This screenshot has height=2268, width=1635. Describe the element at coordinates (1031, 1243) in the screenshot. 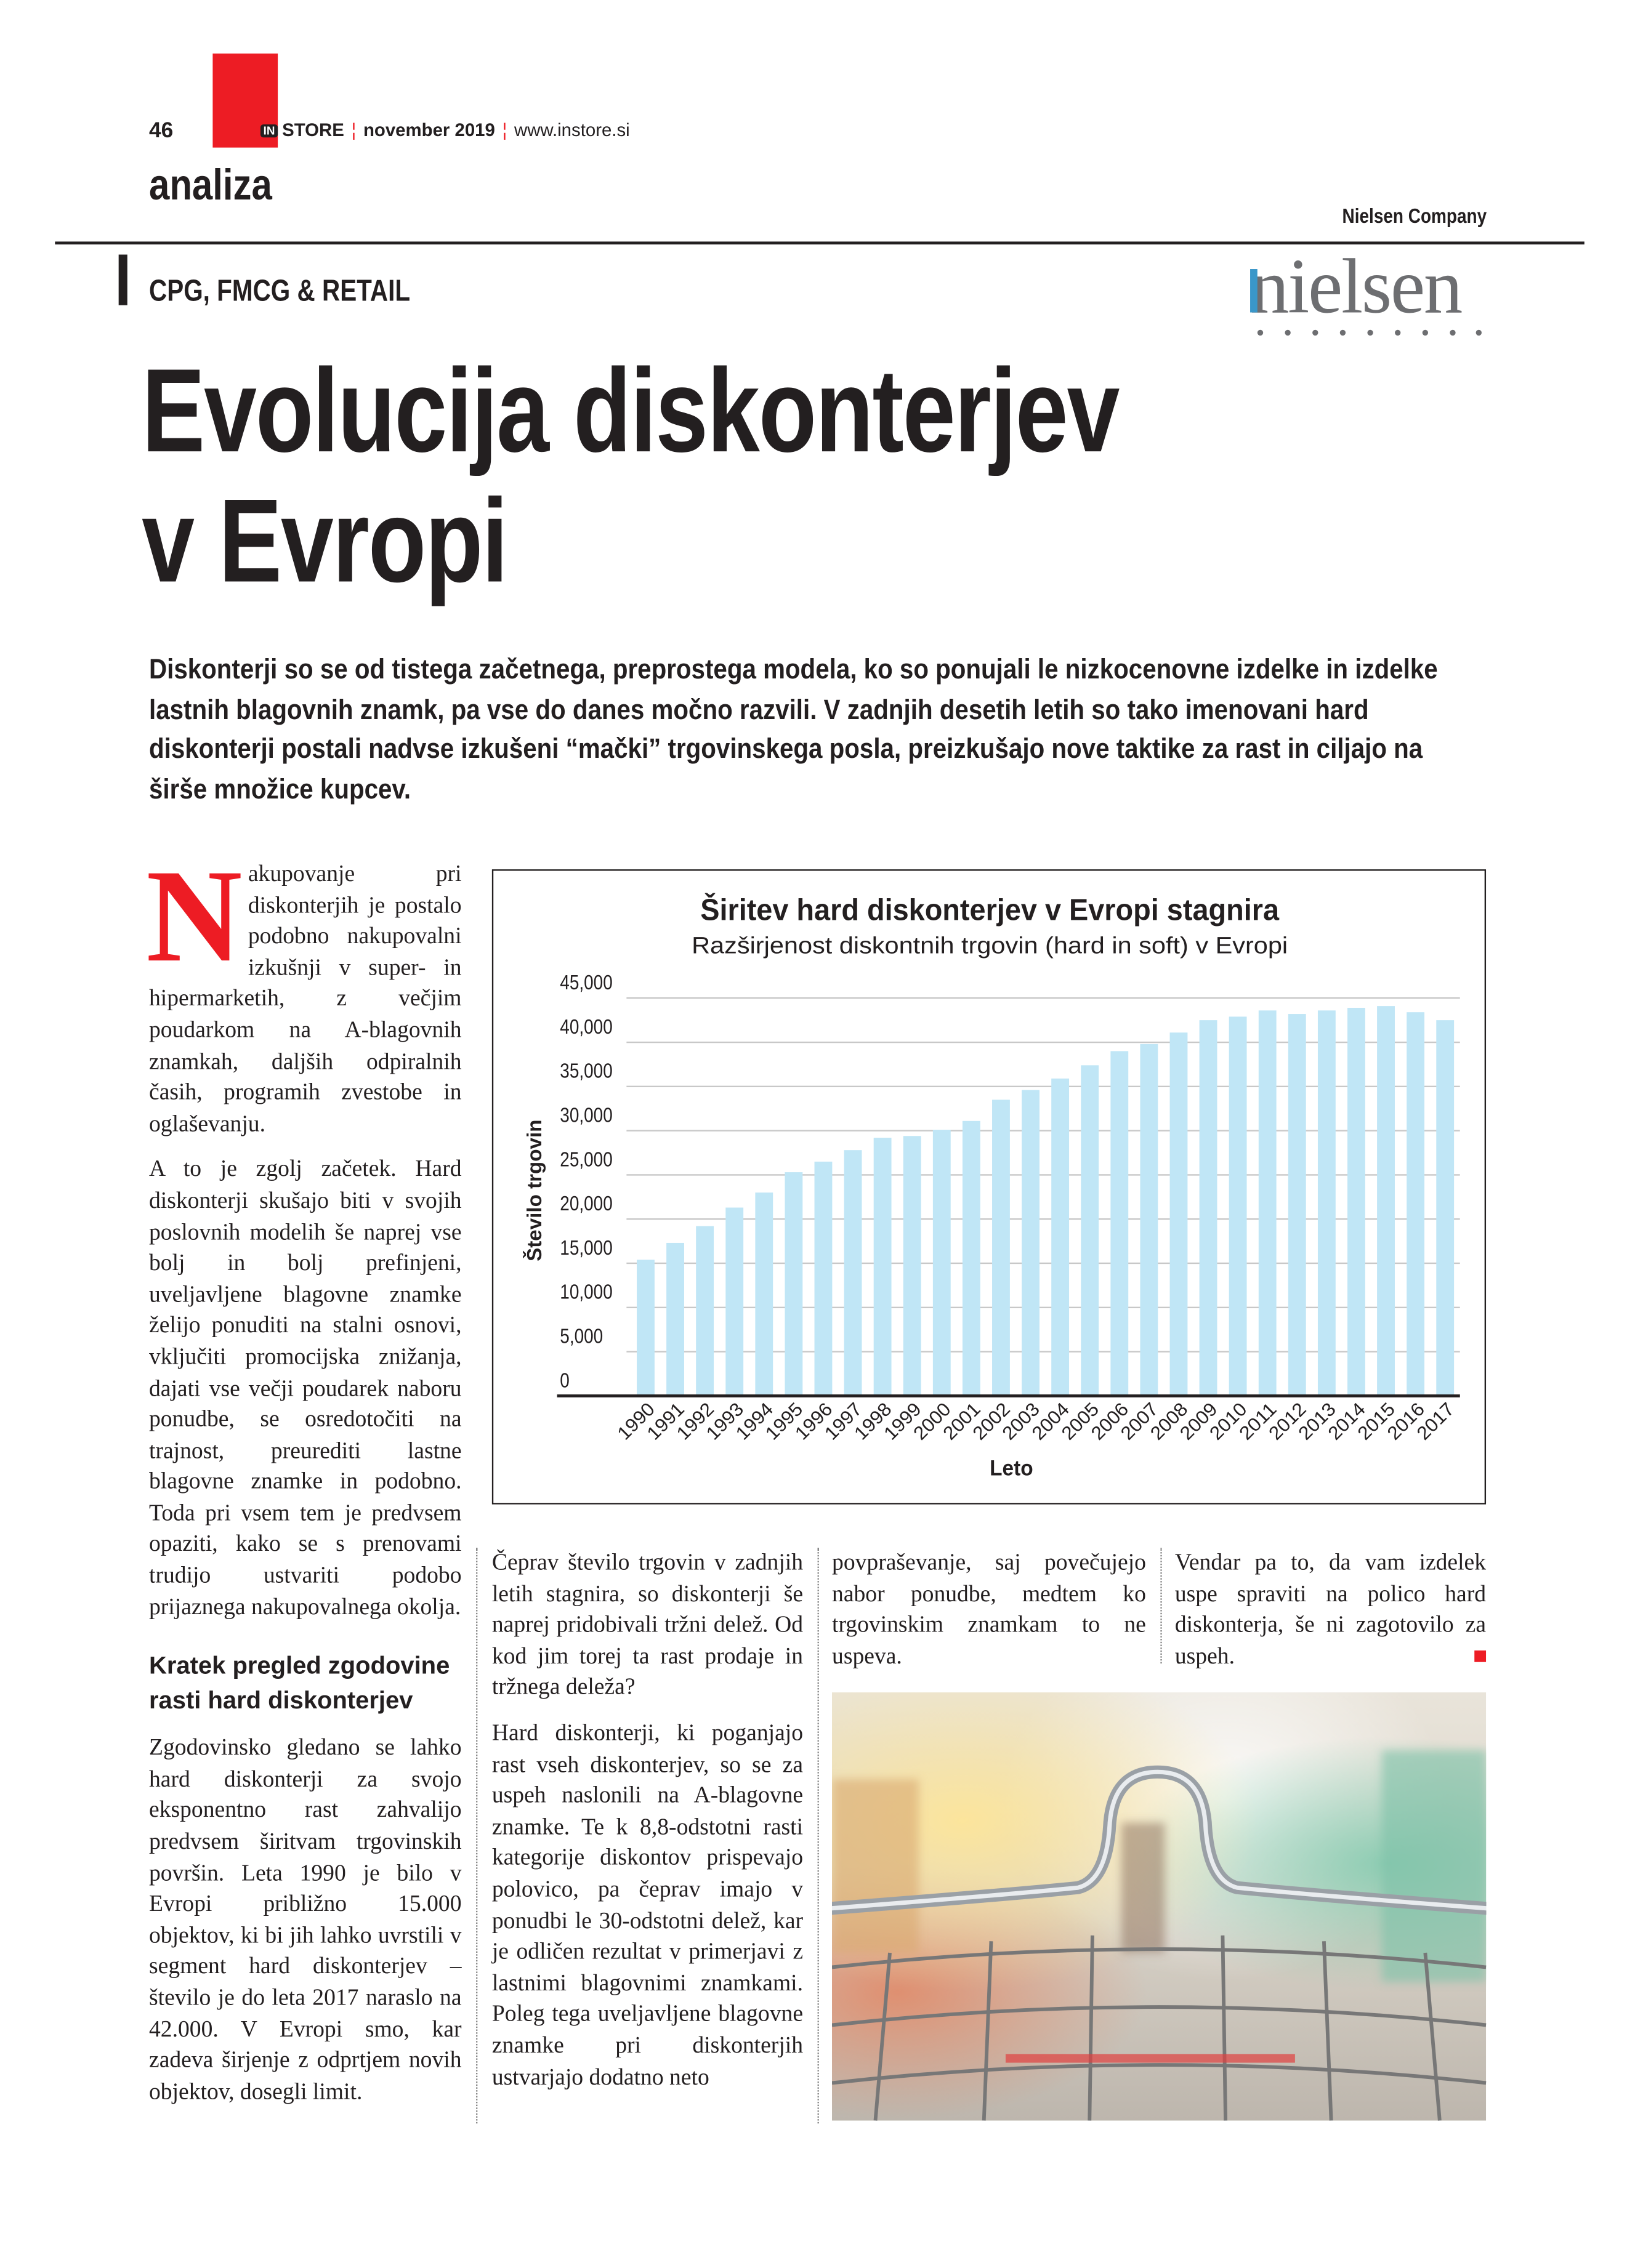

I see `bar-2003` at that location.